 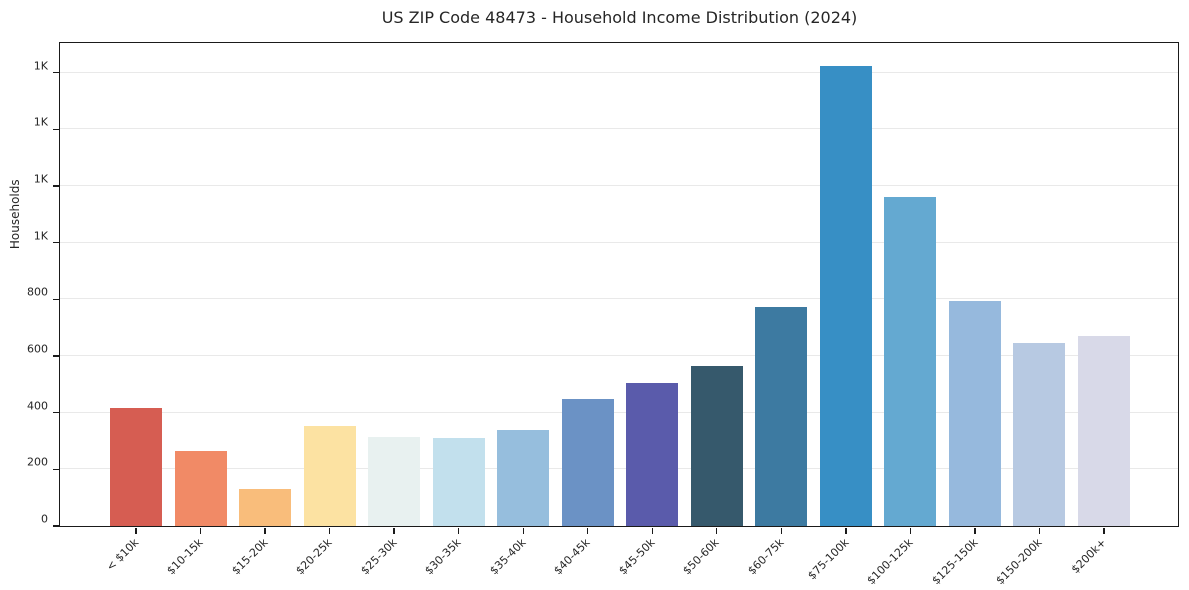 I want to click on x-tick-label: $75-100k, so click(x=828, y=559).